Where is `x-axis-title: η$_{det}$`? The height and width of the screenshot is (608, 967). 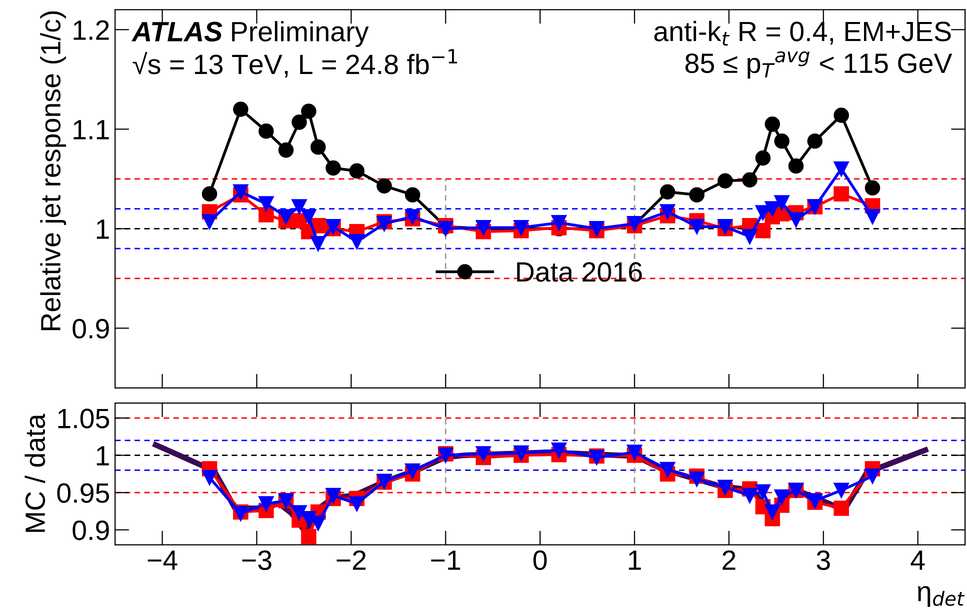 x-axis-title: η$_{det}$ is located at coordinates (941, 596).